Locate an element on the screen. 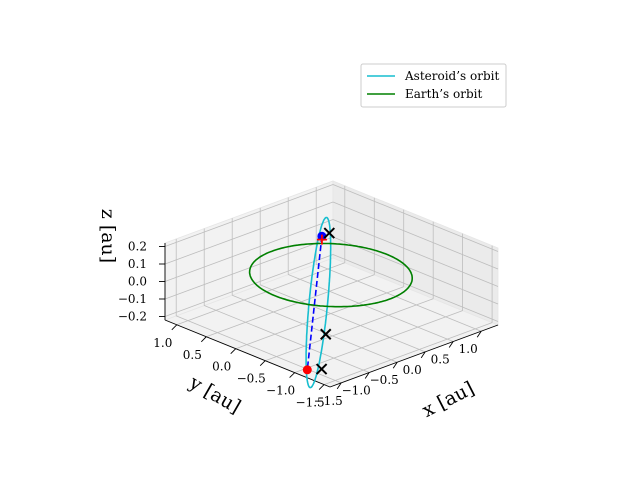 Image resolution: width=640 pixels, height=480 pixels. x-tick-label: 0.5 is located at coordinates (440, 360).